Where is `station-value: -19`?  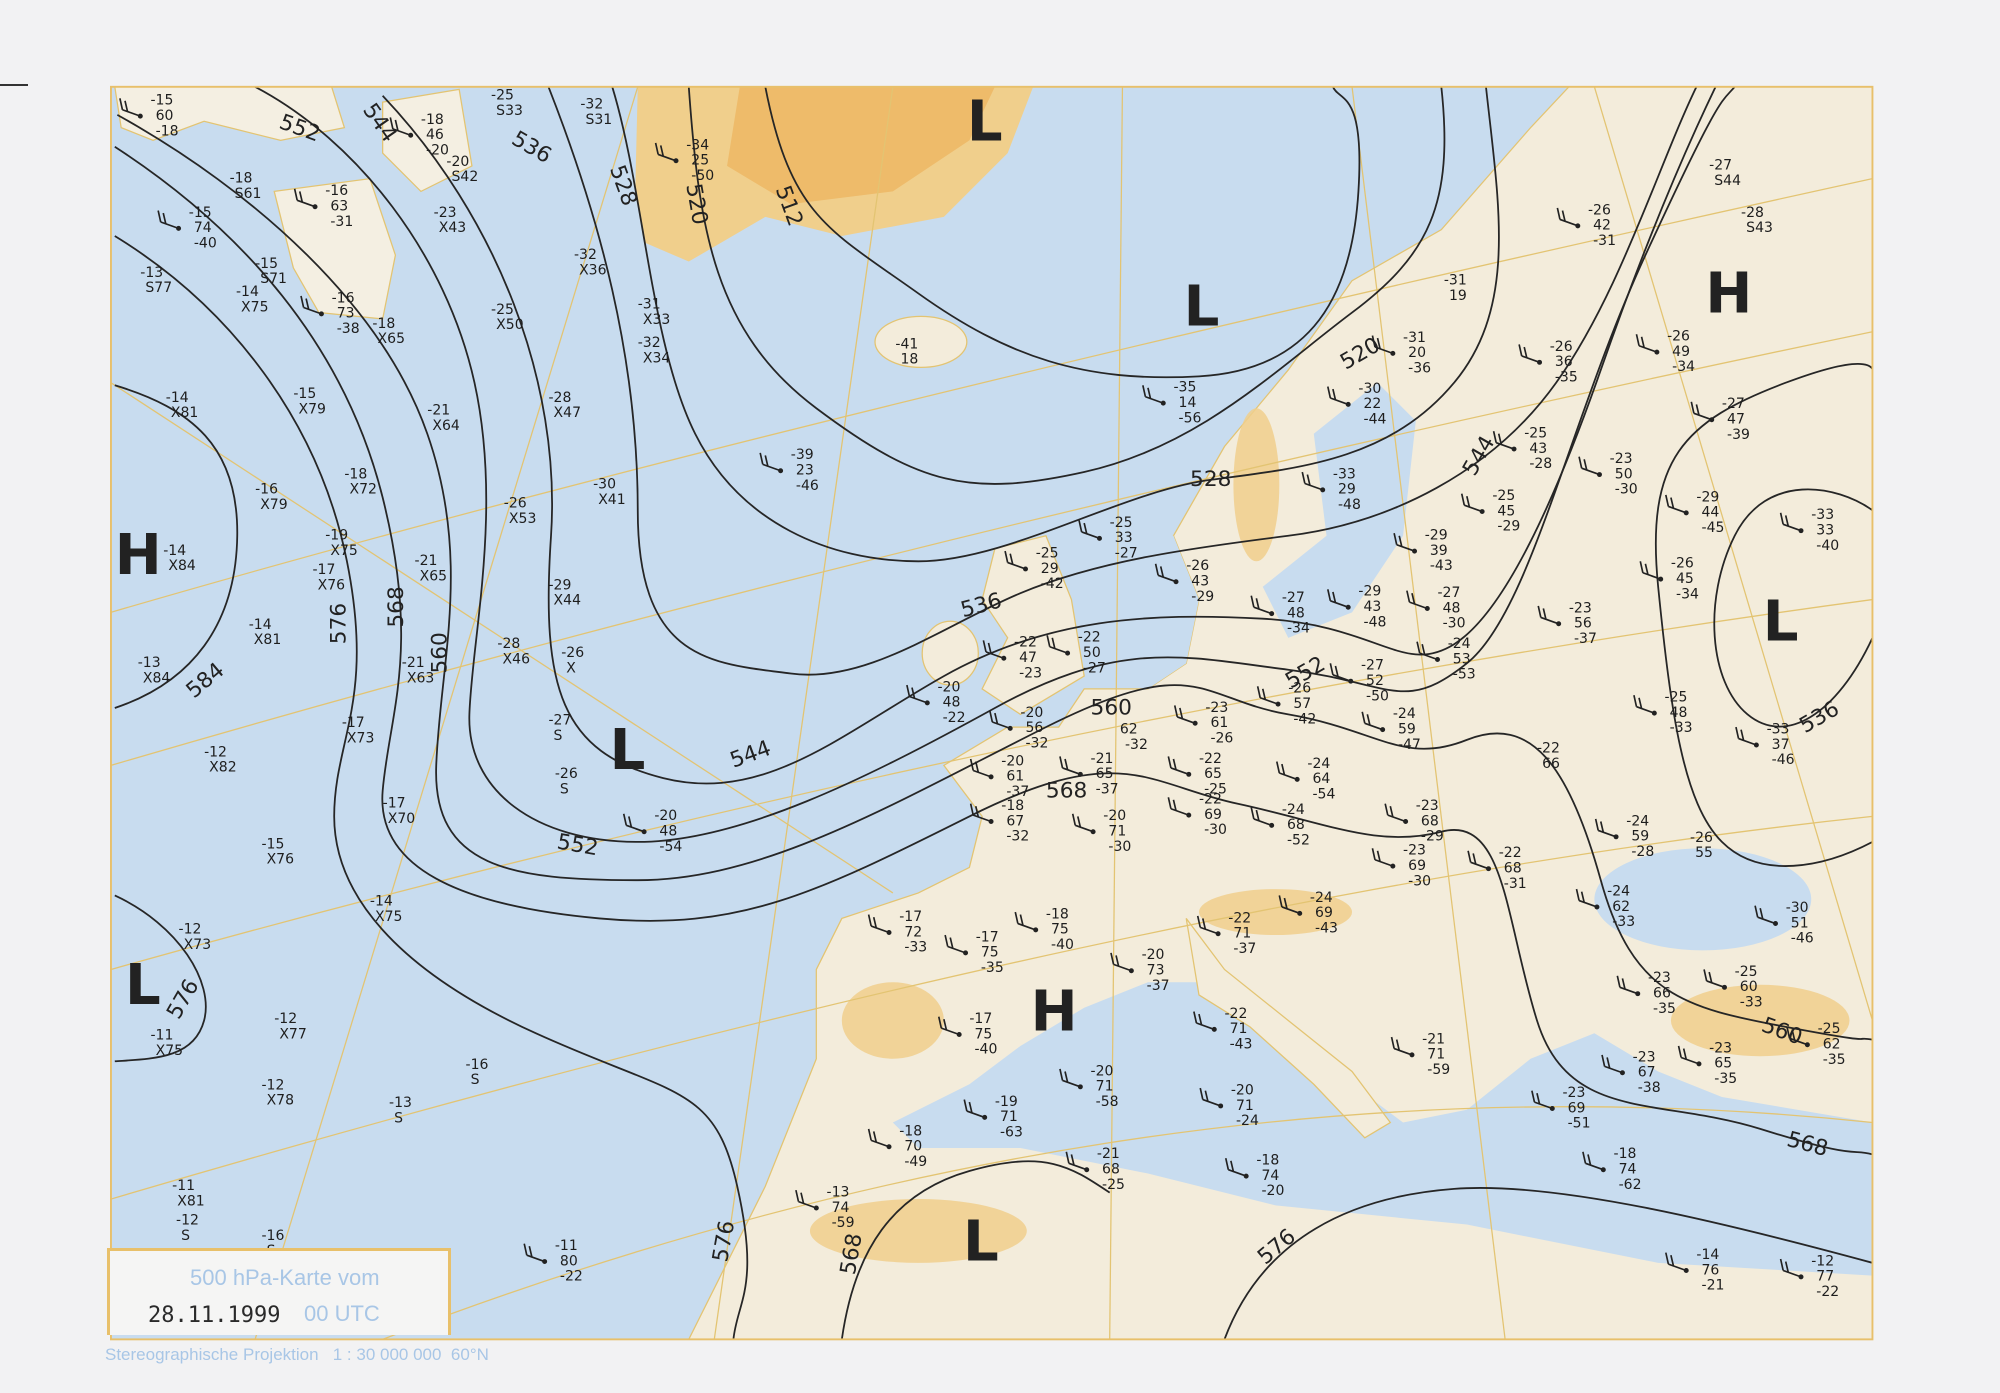 station-value: -19 is located at coordinates (336, 536).